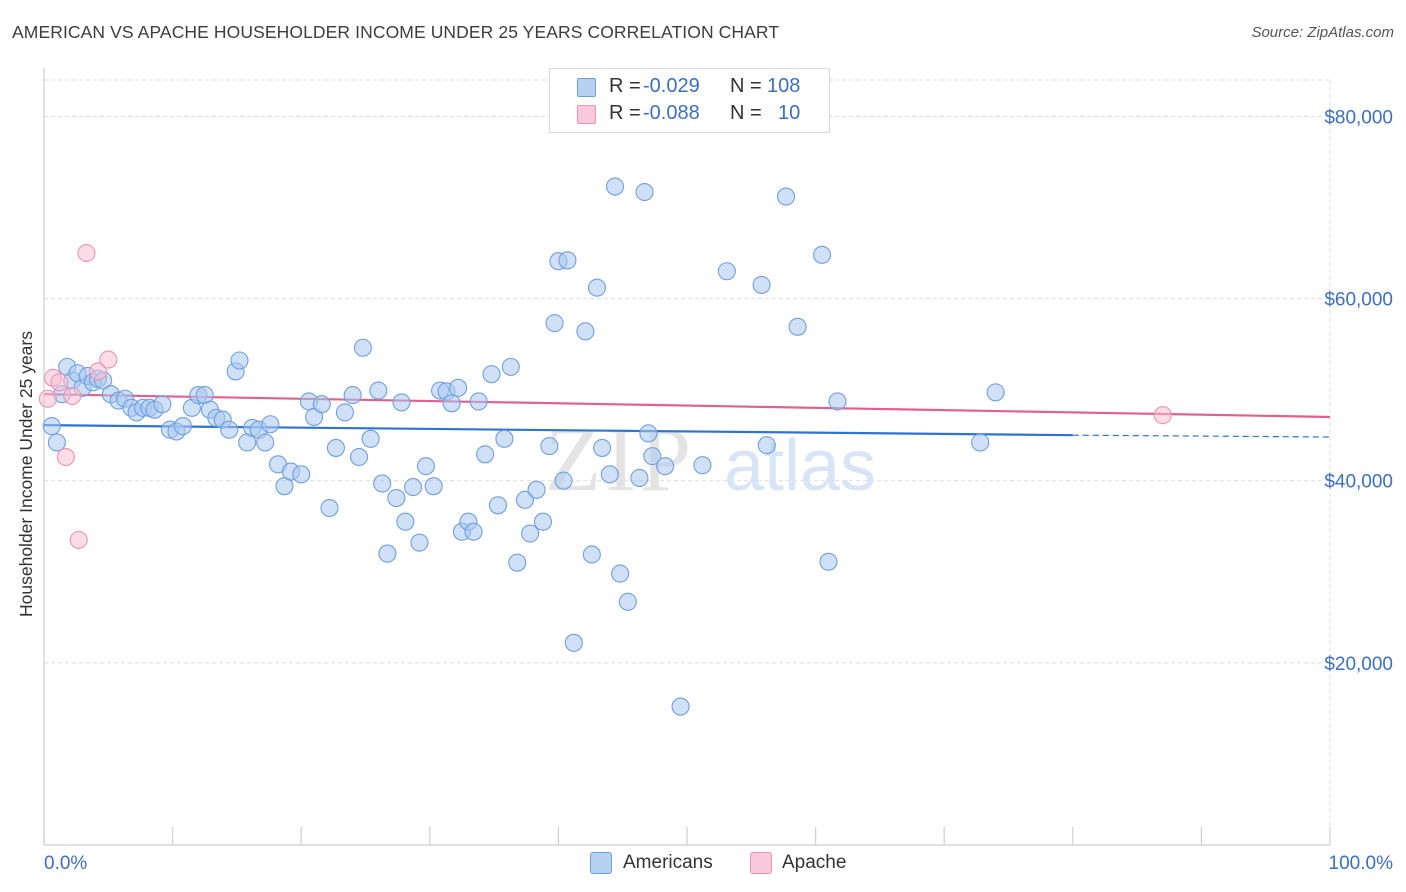  I want to click on apache-trend-line, so click(687, 406).